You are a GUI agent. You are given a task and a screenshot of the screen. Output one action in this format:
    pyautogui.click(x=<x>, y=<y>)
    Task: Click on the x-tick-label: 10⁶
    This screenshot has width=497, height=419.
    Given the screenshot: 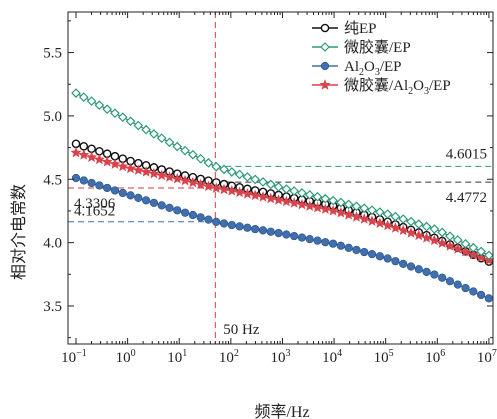 What is the action you would take?
    pyautogui.click(x=435, y=357)
    